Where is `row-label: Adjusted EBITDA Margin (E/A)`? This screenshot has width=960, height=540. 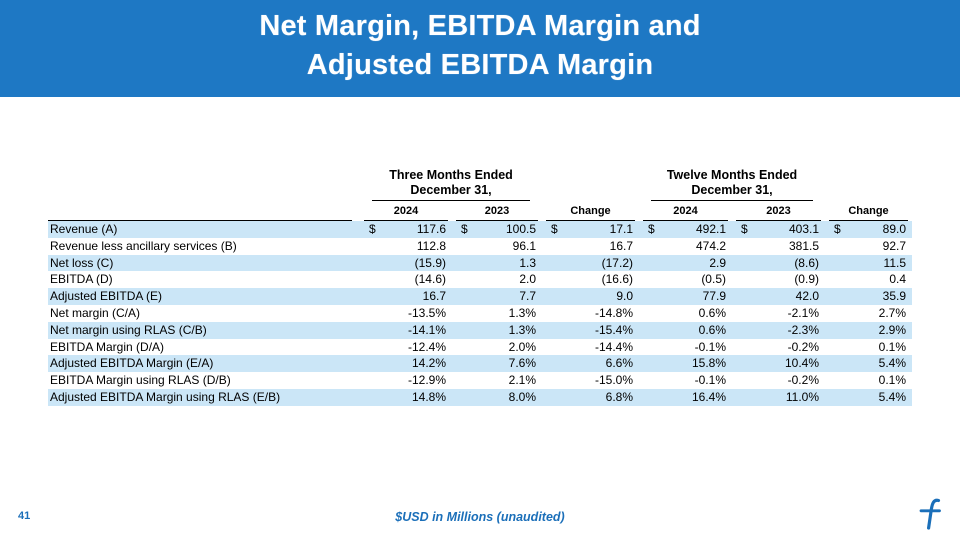 row-label: Adjusted EBITDA Margin (E/A) is located at coordinates (132, 363).